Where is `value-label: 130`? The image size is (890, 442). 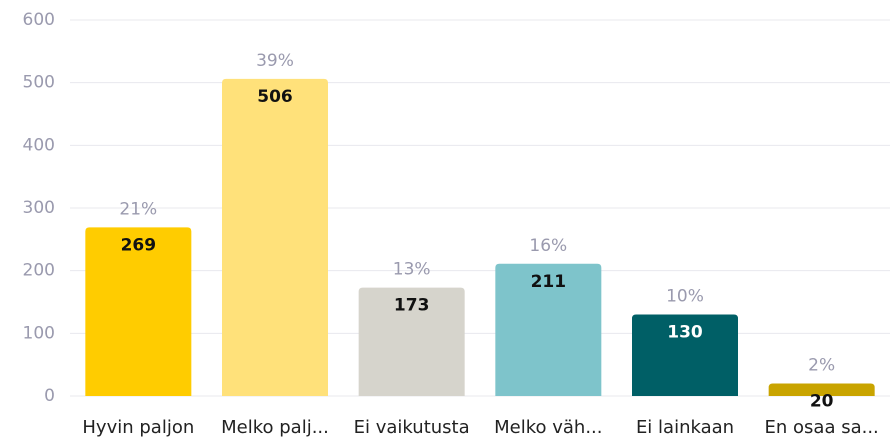
value-label: 130 is located at coordinates (685, 333).